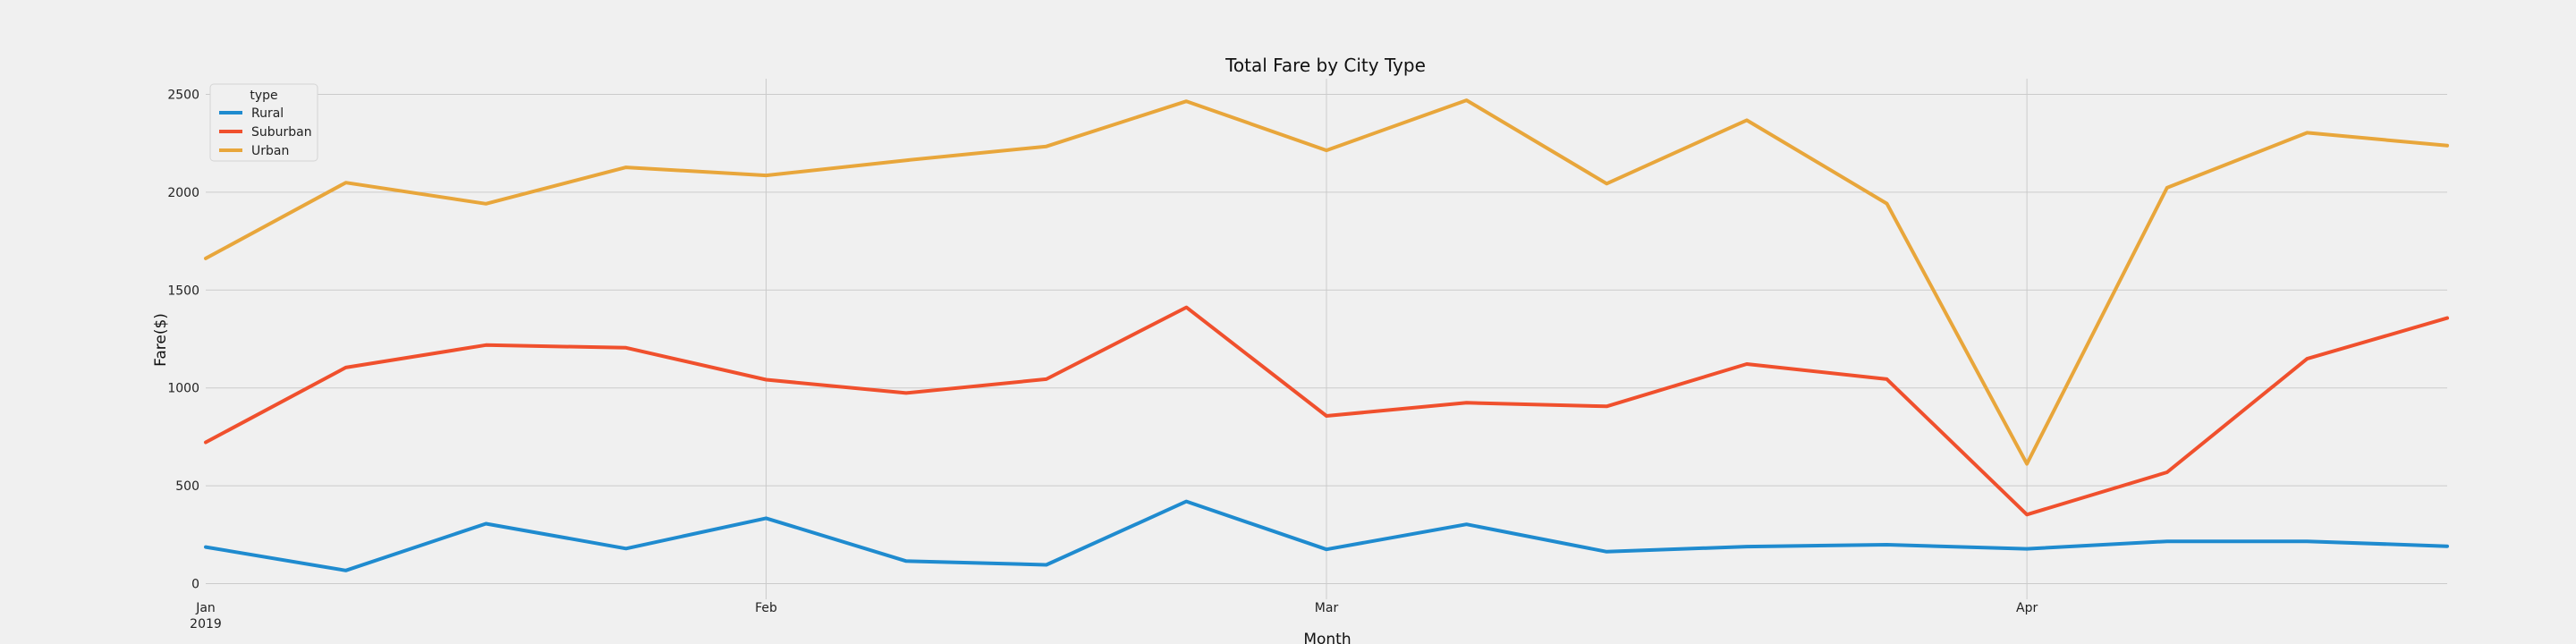  What do you see at coordinates (1327, 637) in the screenshot?
I see `x-axis-label: Month` at bounding box center [1327, 637].